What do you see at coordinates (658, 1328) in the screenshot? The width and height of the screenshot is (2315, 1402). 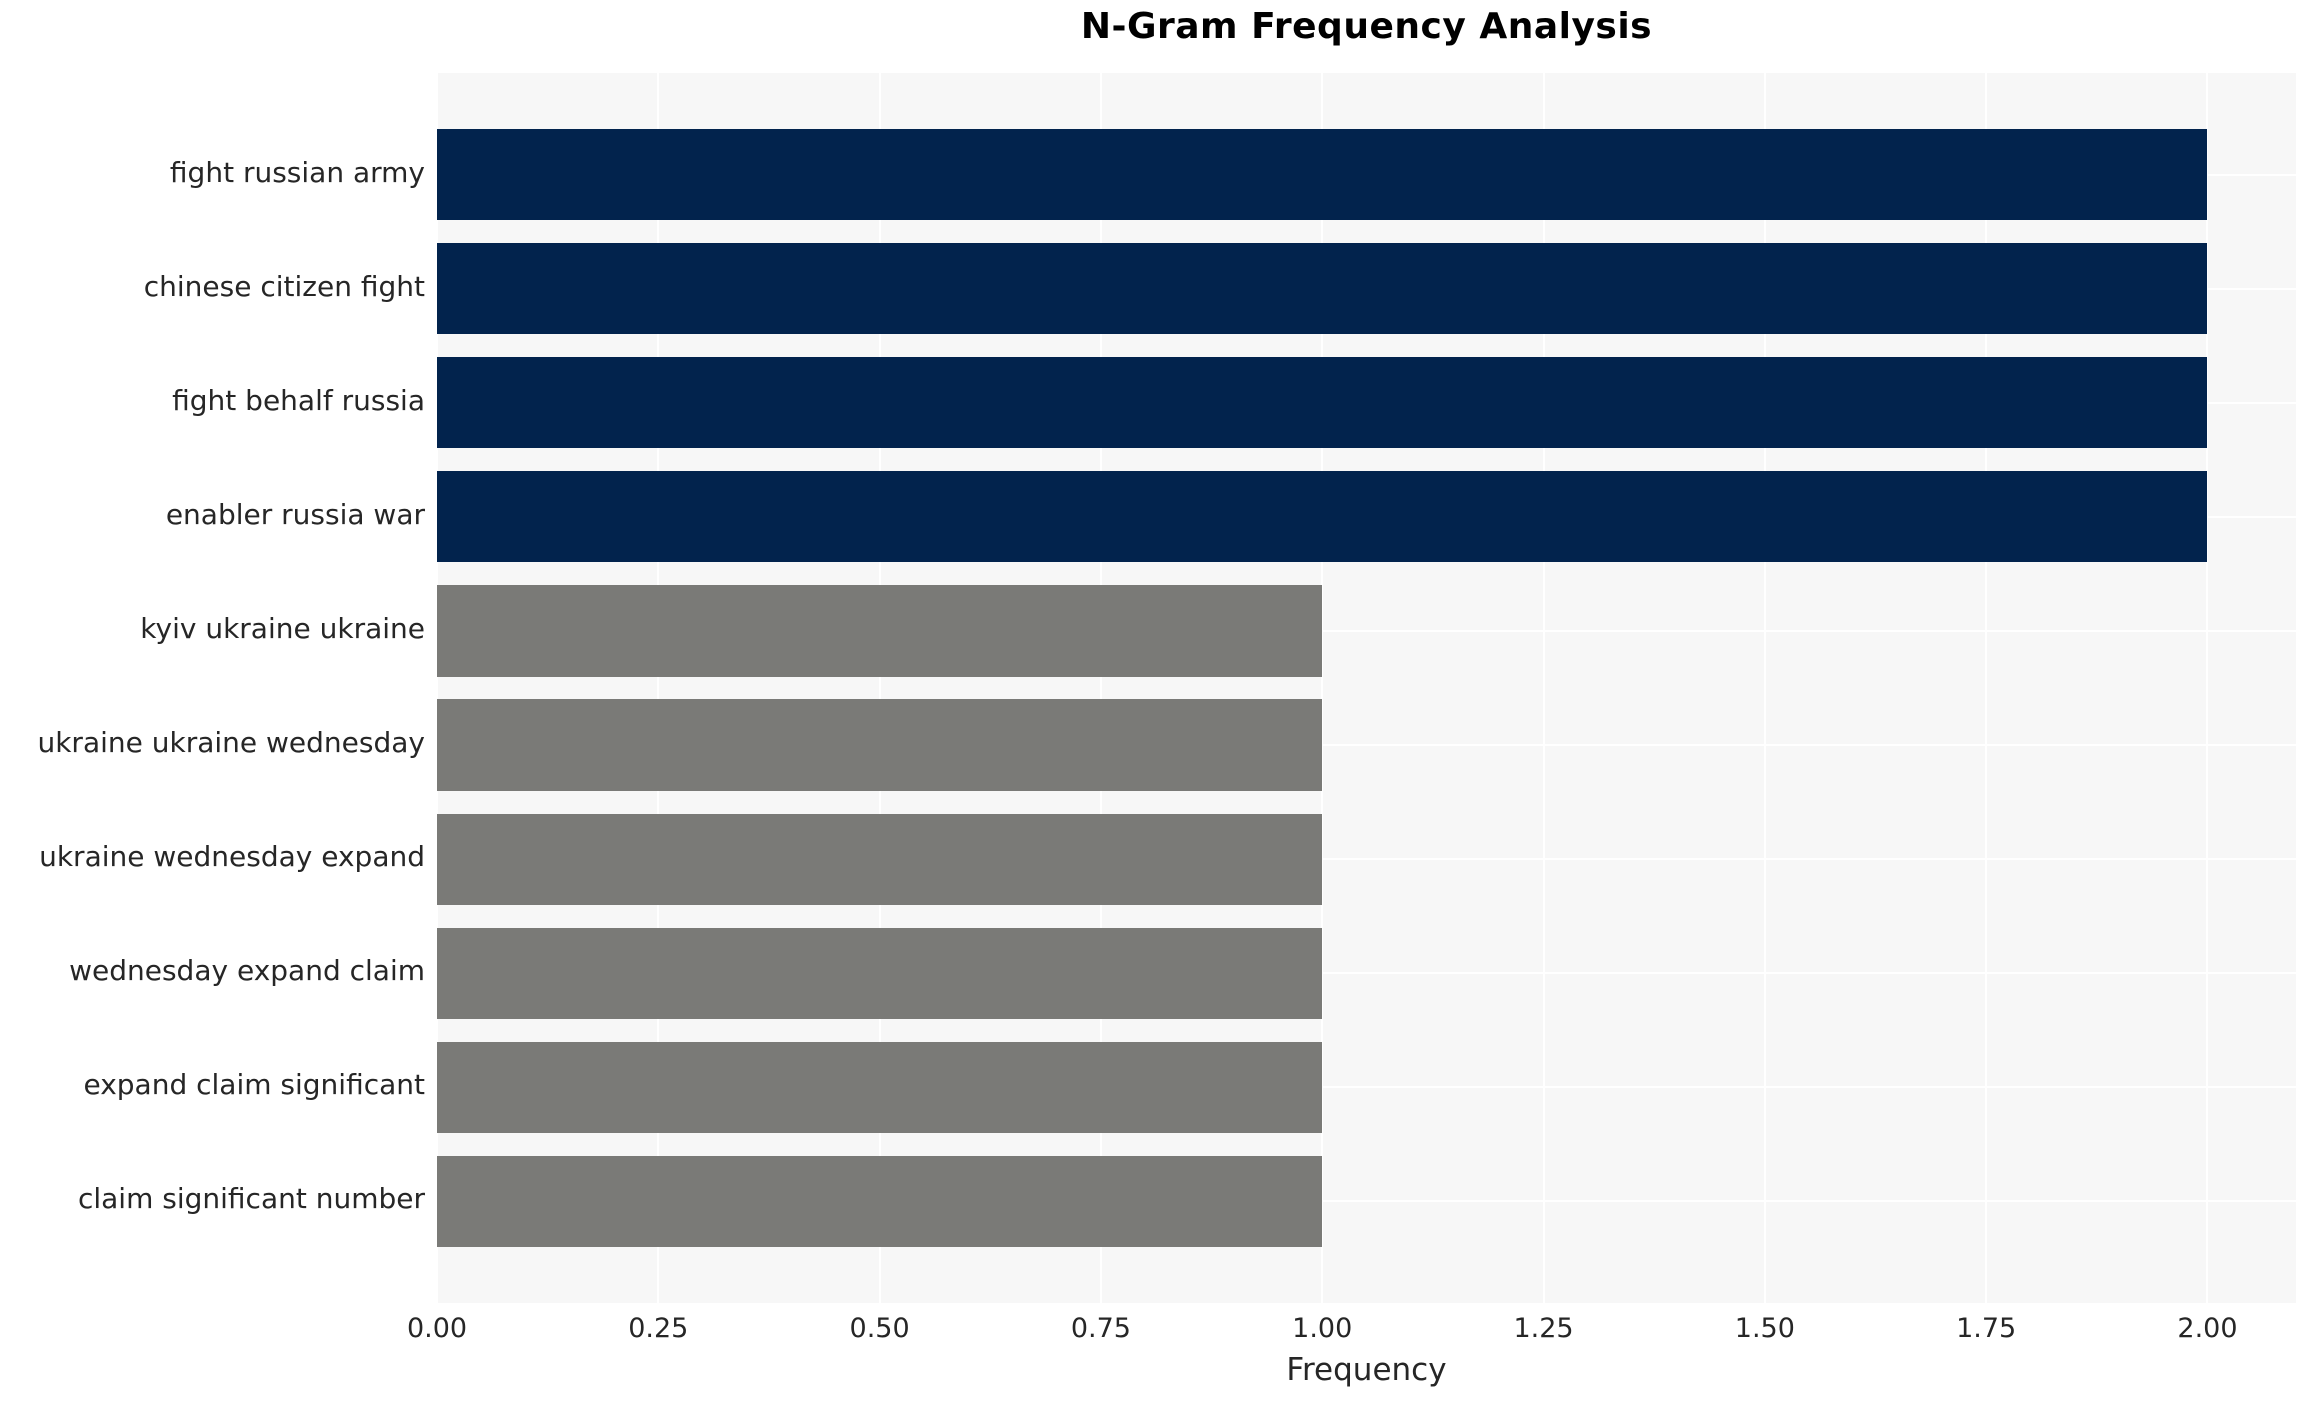 I see `x-tick-label: 0.25` at bounding box center [658, 1328].